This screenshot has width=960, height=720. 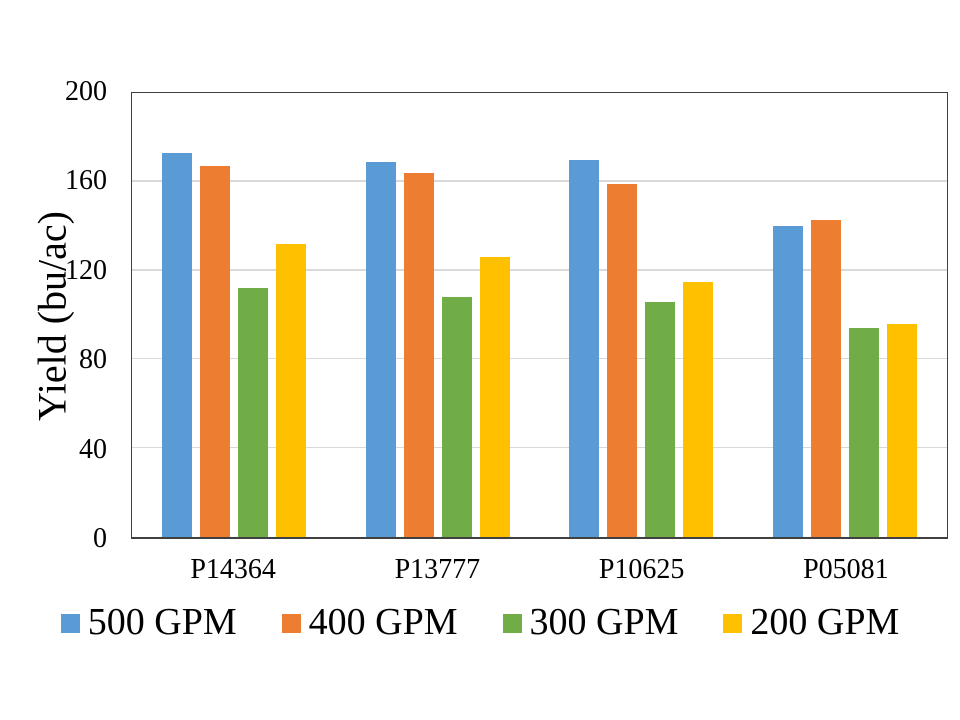 I want to click on legend-swatch-500-gpm, so click(x=70, y=623).